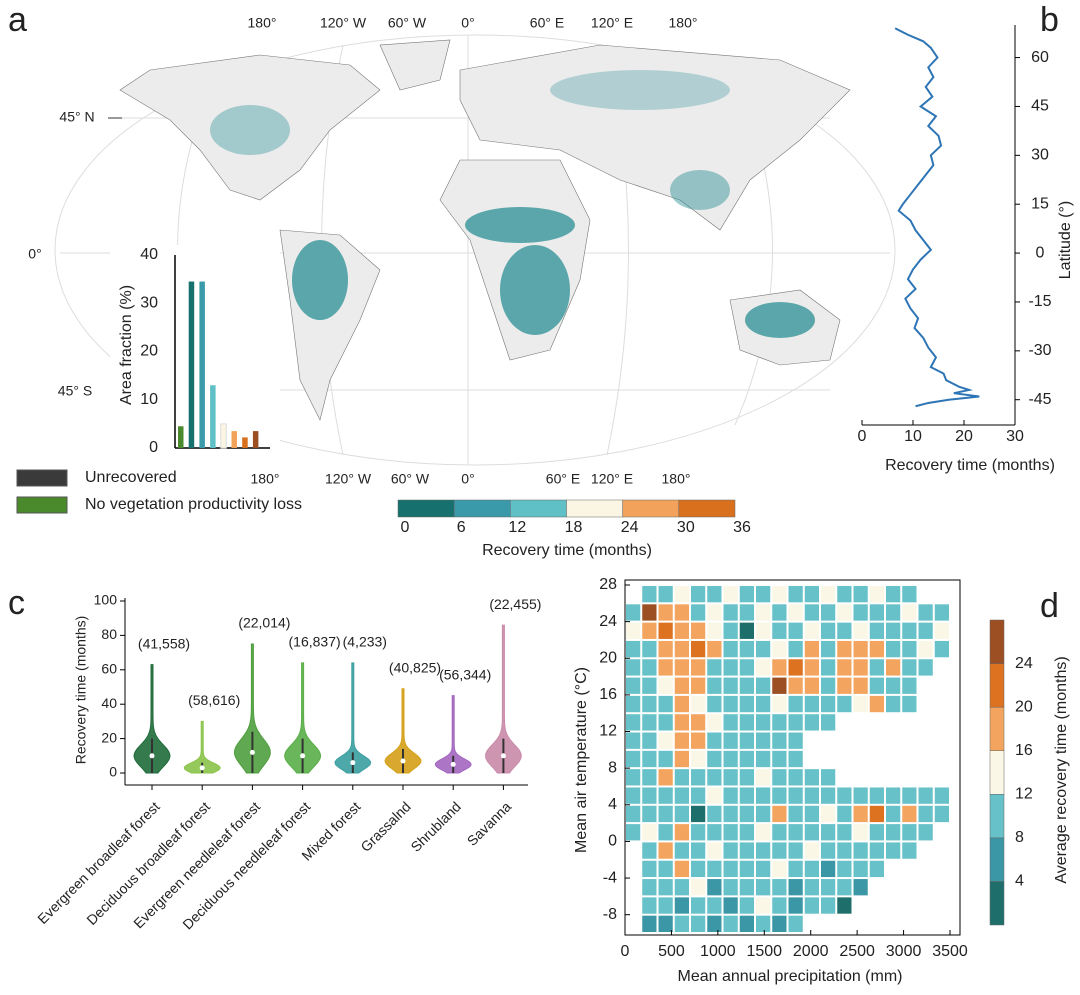 This screenshot has height=995, width=1080. Describe the element at coordinates (385, 826) in the screenshot. I see `x-tick-label: Grassalnd` at that location.